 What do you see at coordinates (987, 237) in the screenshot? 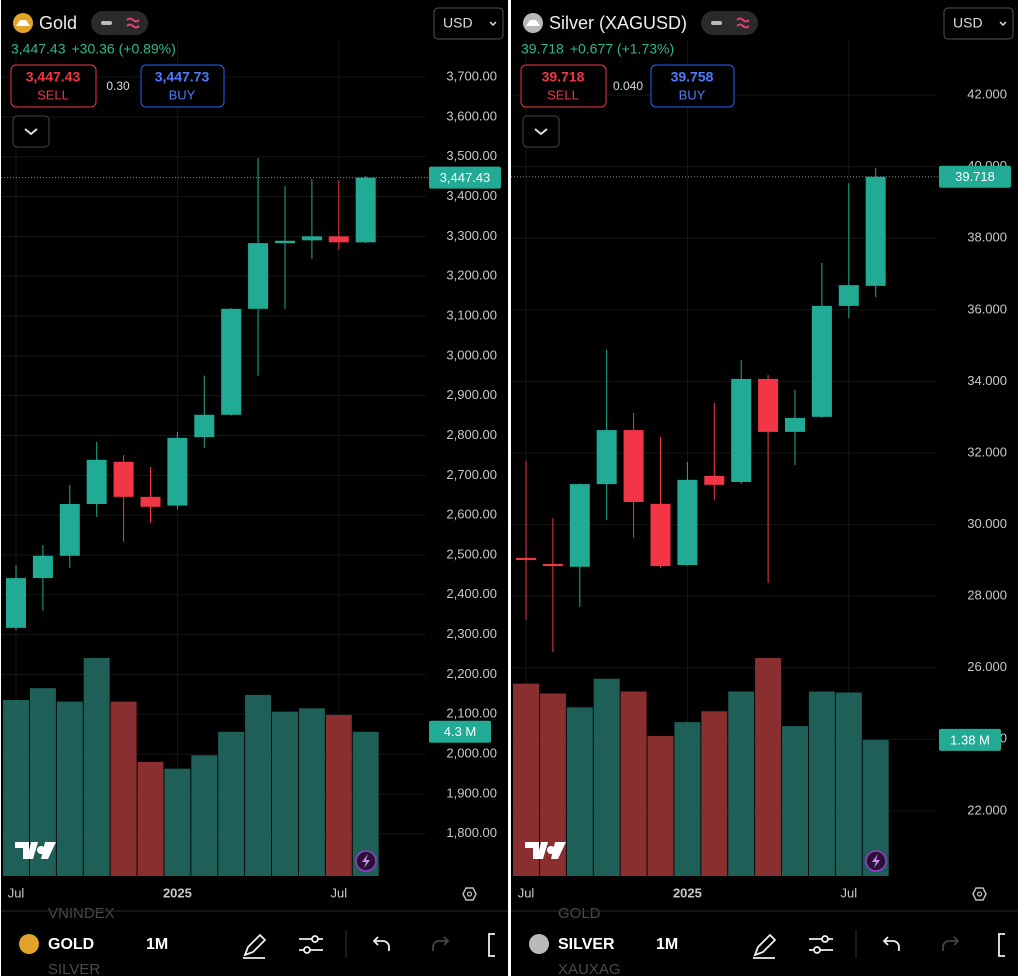
I see `y-tick-label: 38.000` at bounding box center [987, 237].